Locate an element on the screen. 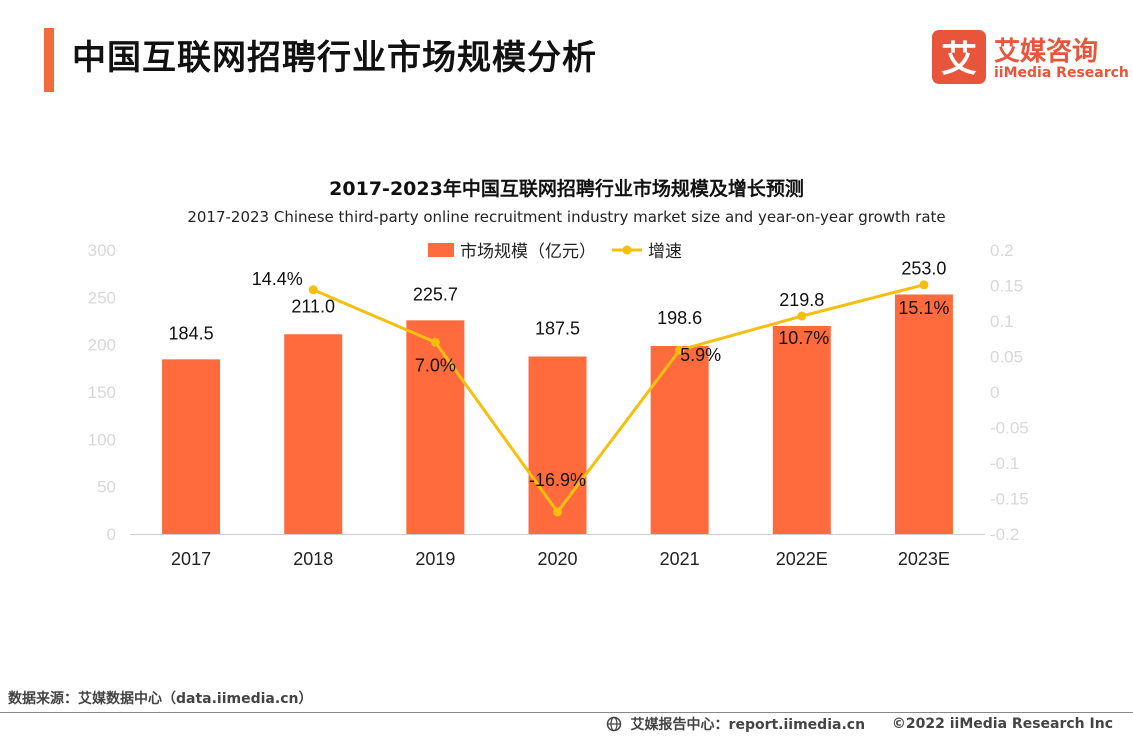  y-left-tick-label: 150 is located at coordinates (102, 392).